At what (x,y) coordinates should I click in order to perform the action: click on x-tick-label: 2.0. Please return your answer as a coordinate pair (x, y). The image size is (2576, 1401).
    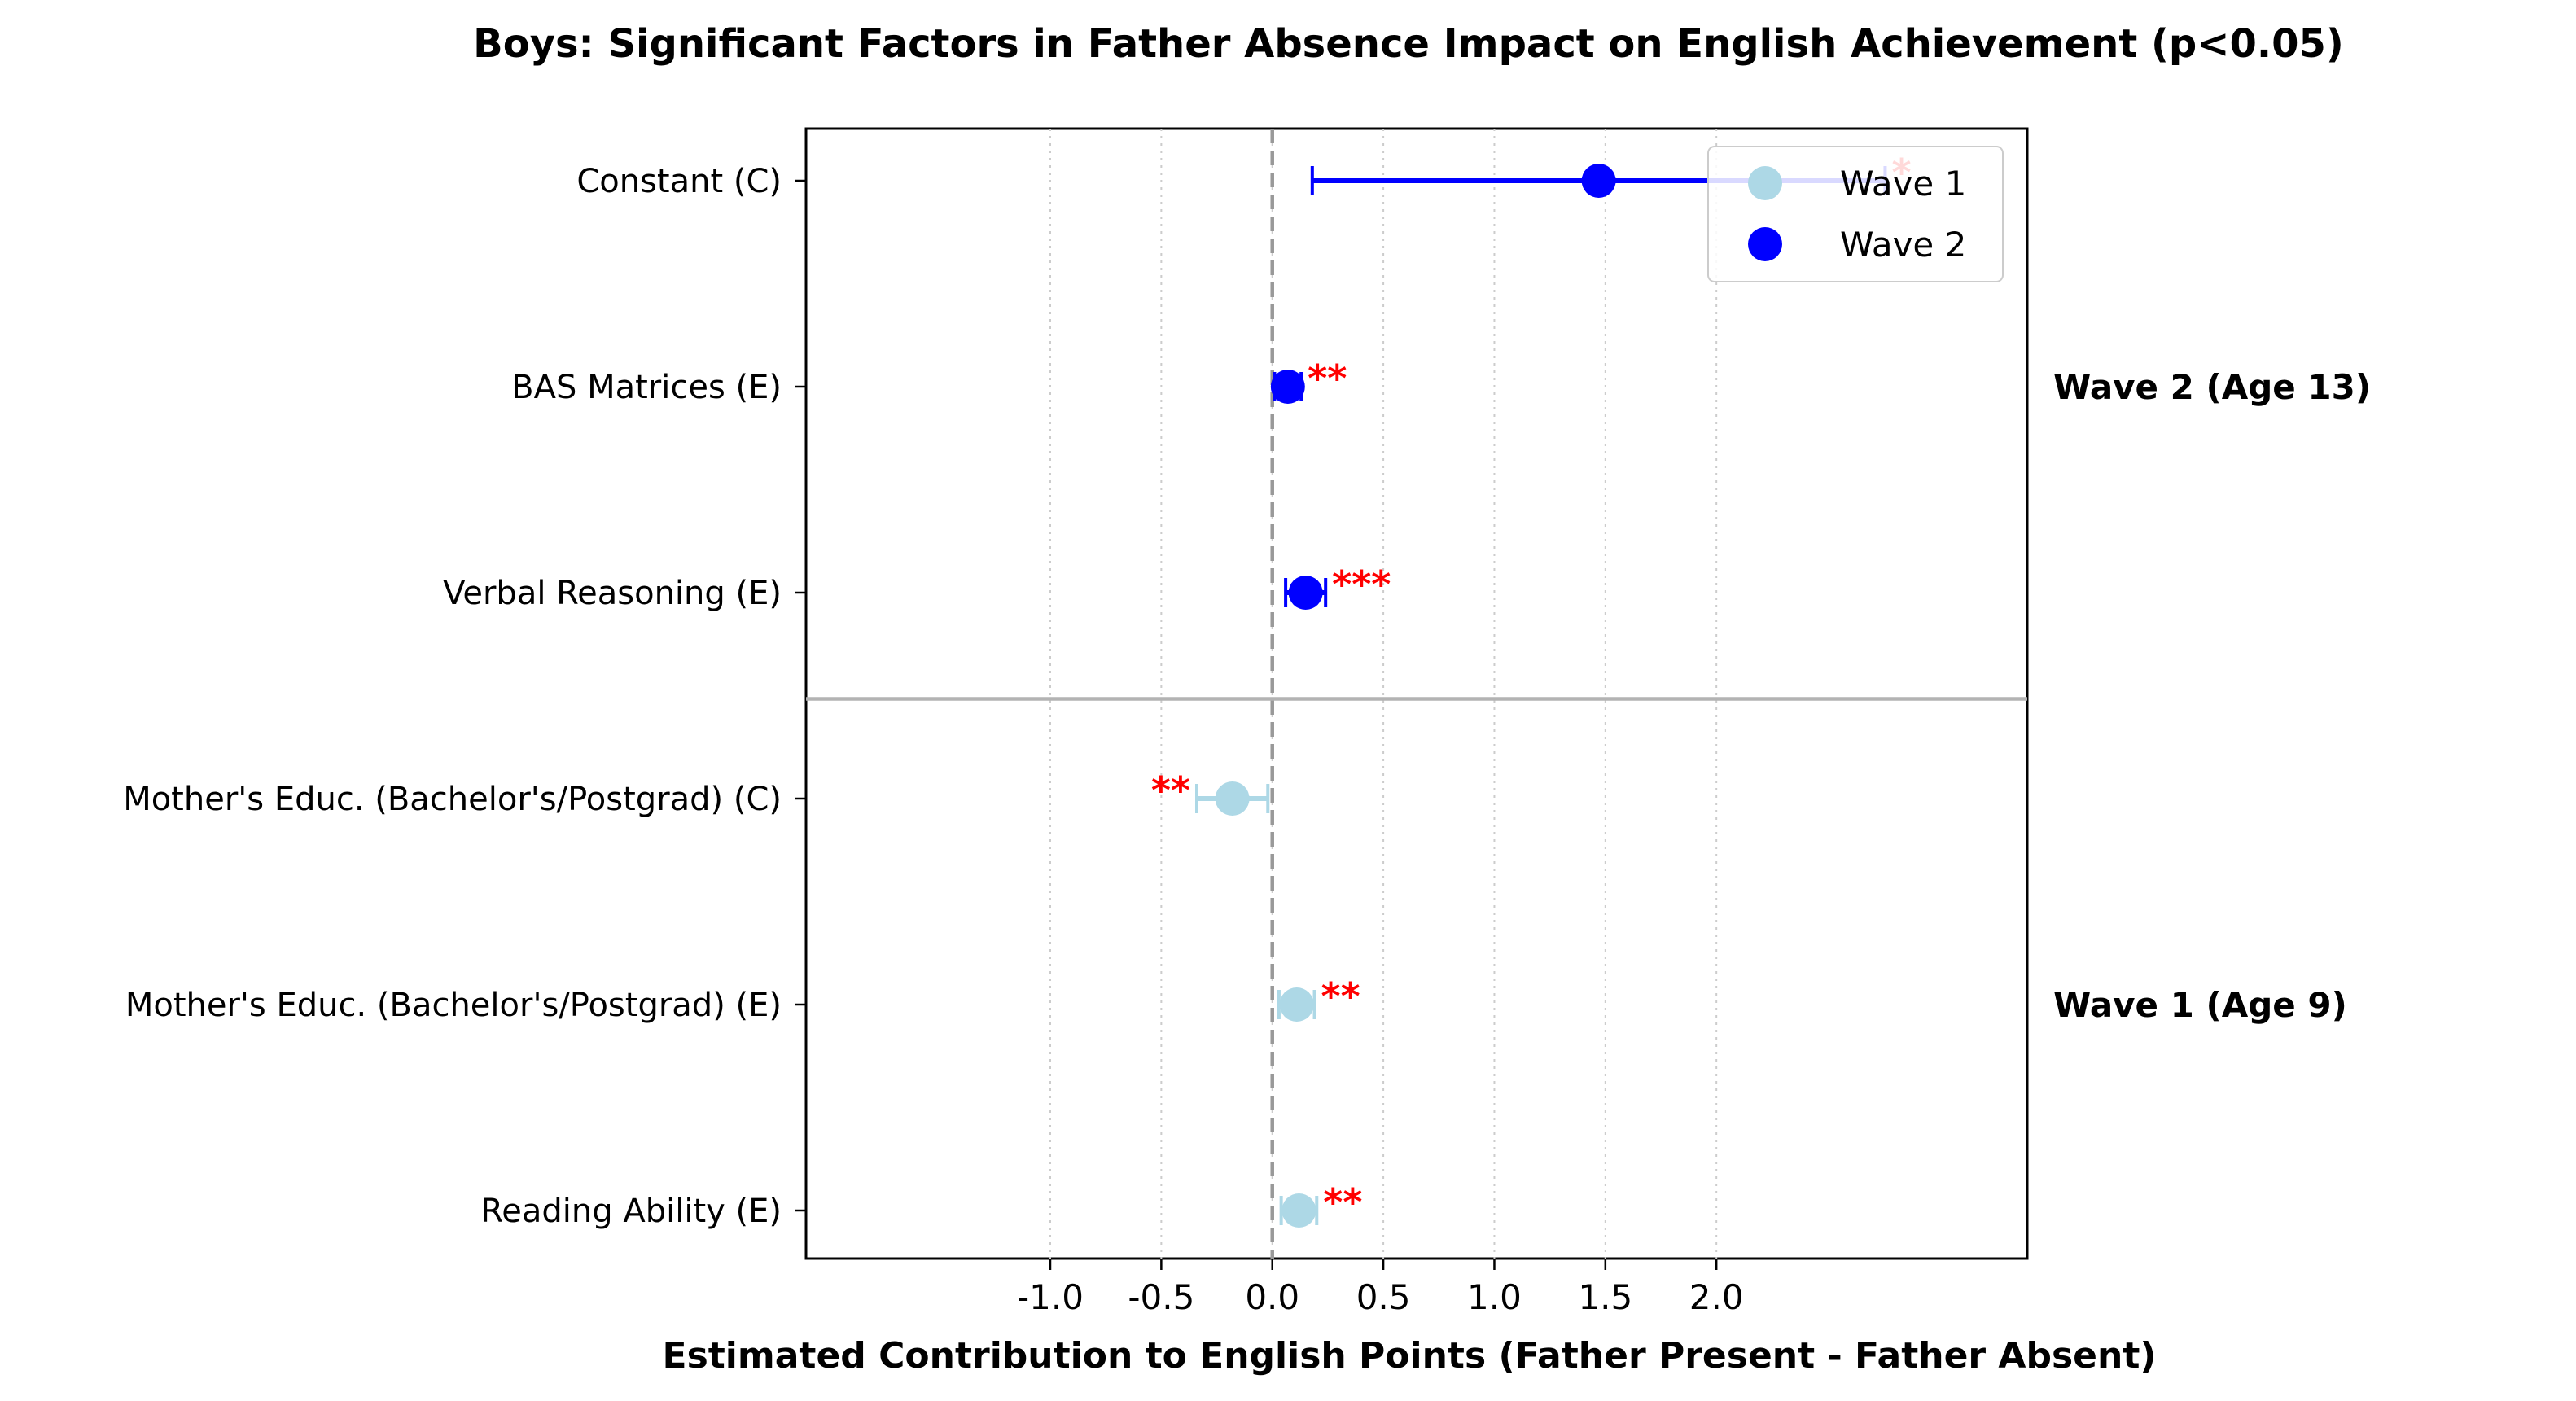
    Looking at the image, I should click on (1716, 1297).